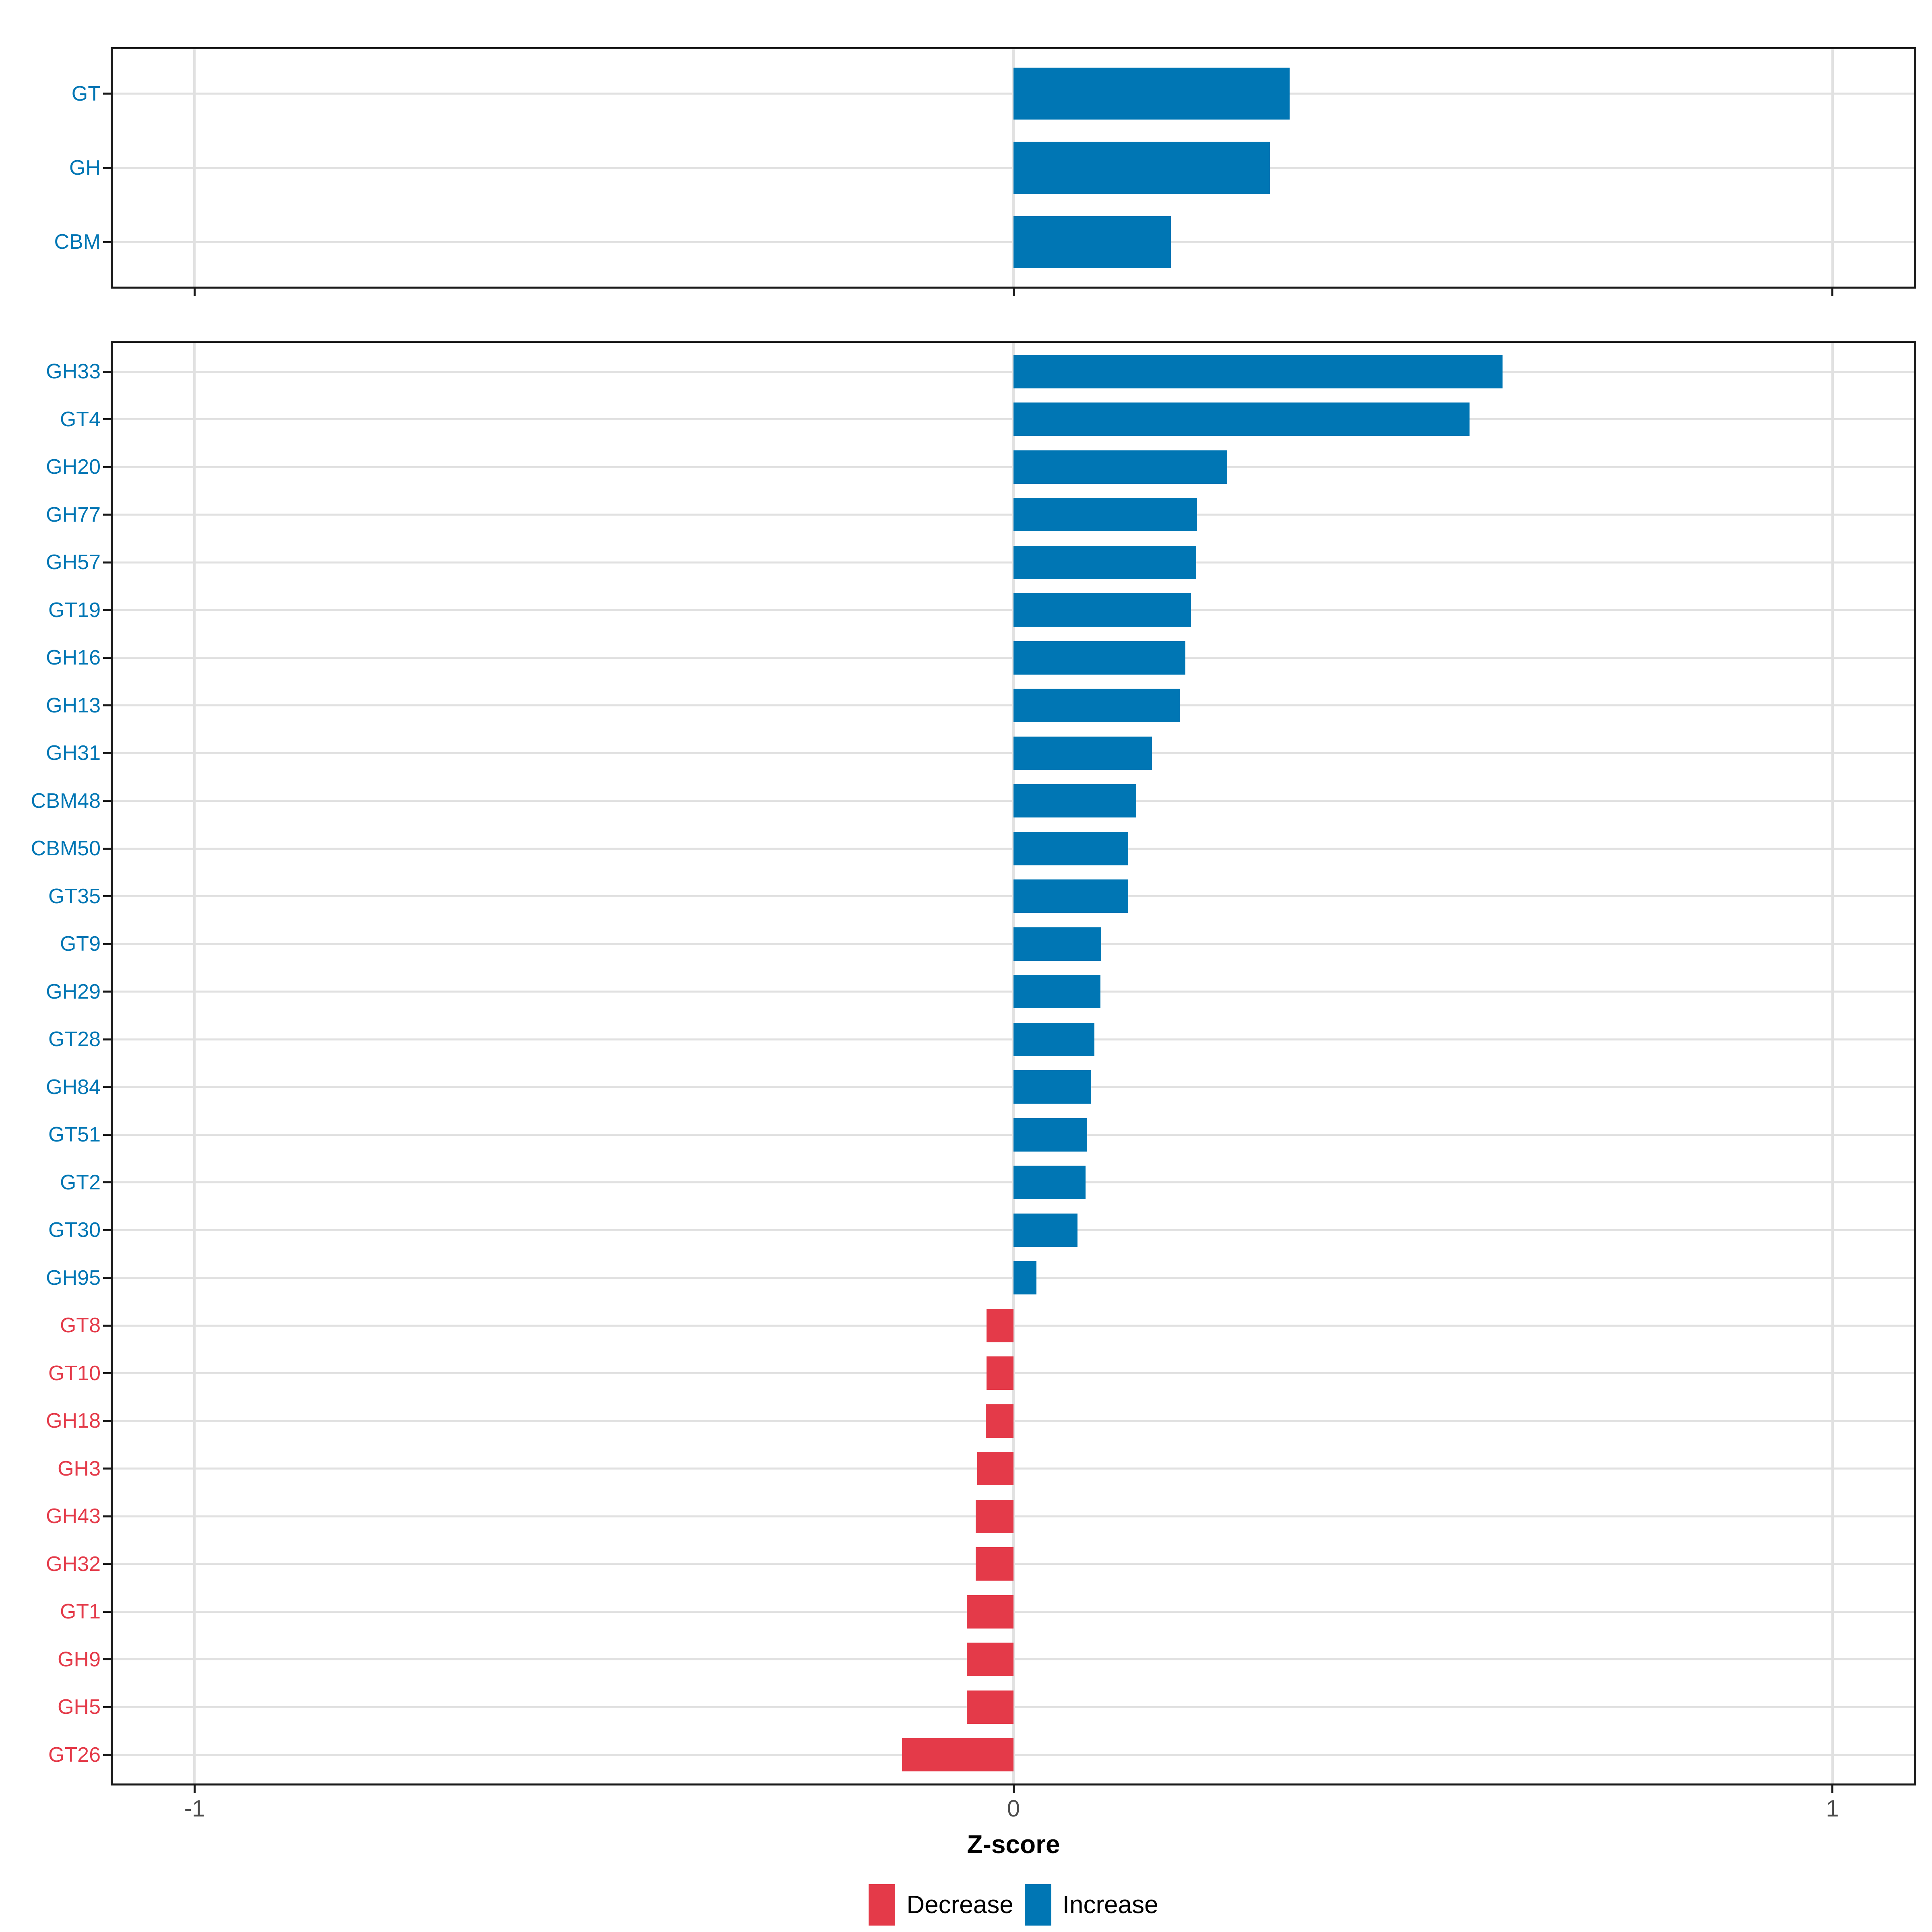 The width and height of the screenshot is (1932, 1932). I want to click on legend-item-decrease: Decrease, so click(941, 1905).